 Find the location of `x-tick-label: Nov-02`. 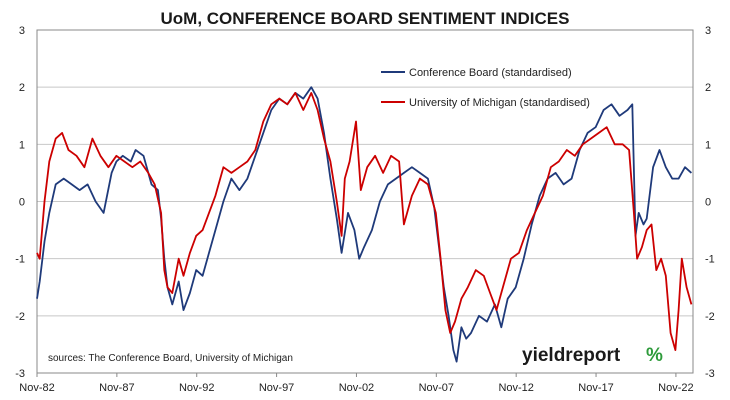

x-tick-label: Nov-02 is located at coordinates (356, 388).